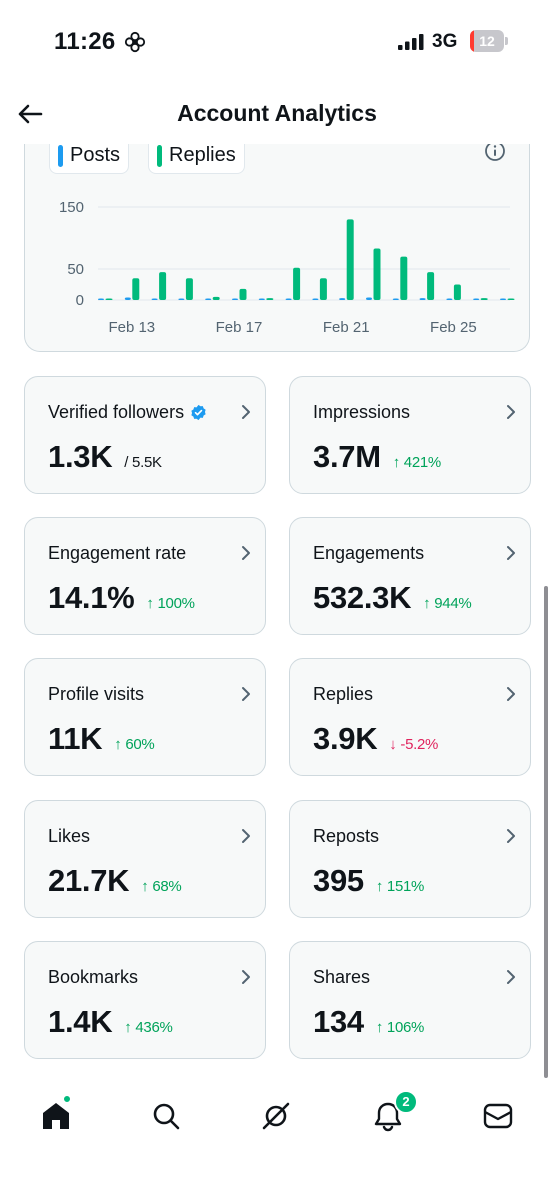 The image size is (554, 1200). Describe the element at coordinates (546, 832) in the screenshot. I see `scrollbar` at that location.